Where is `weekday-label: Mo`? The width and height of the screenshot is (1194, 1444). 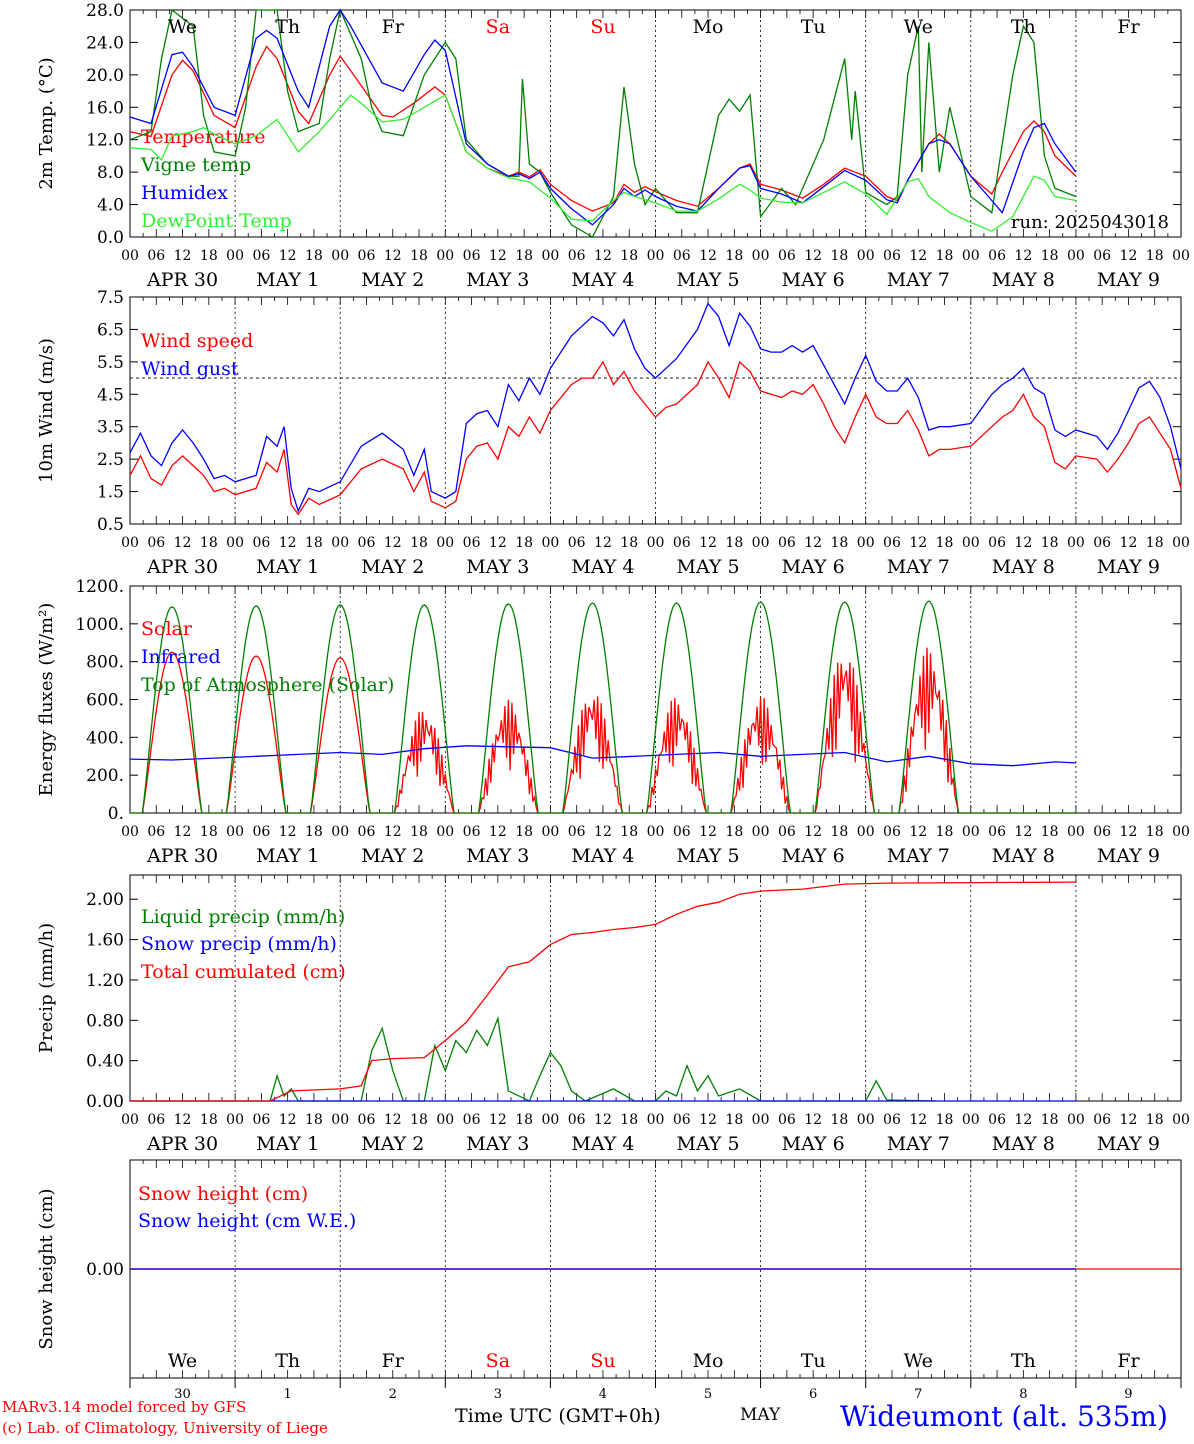 weekday-label: Mo is located at coordinates (708, 27).